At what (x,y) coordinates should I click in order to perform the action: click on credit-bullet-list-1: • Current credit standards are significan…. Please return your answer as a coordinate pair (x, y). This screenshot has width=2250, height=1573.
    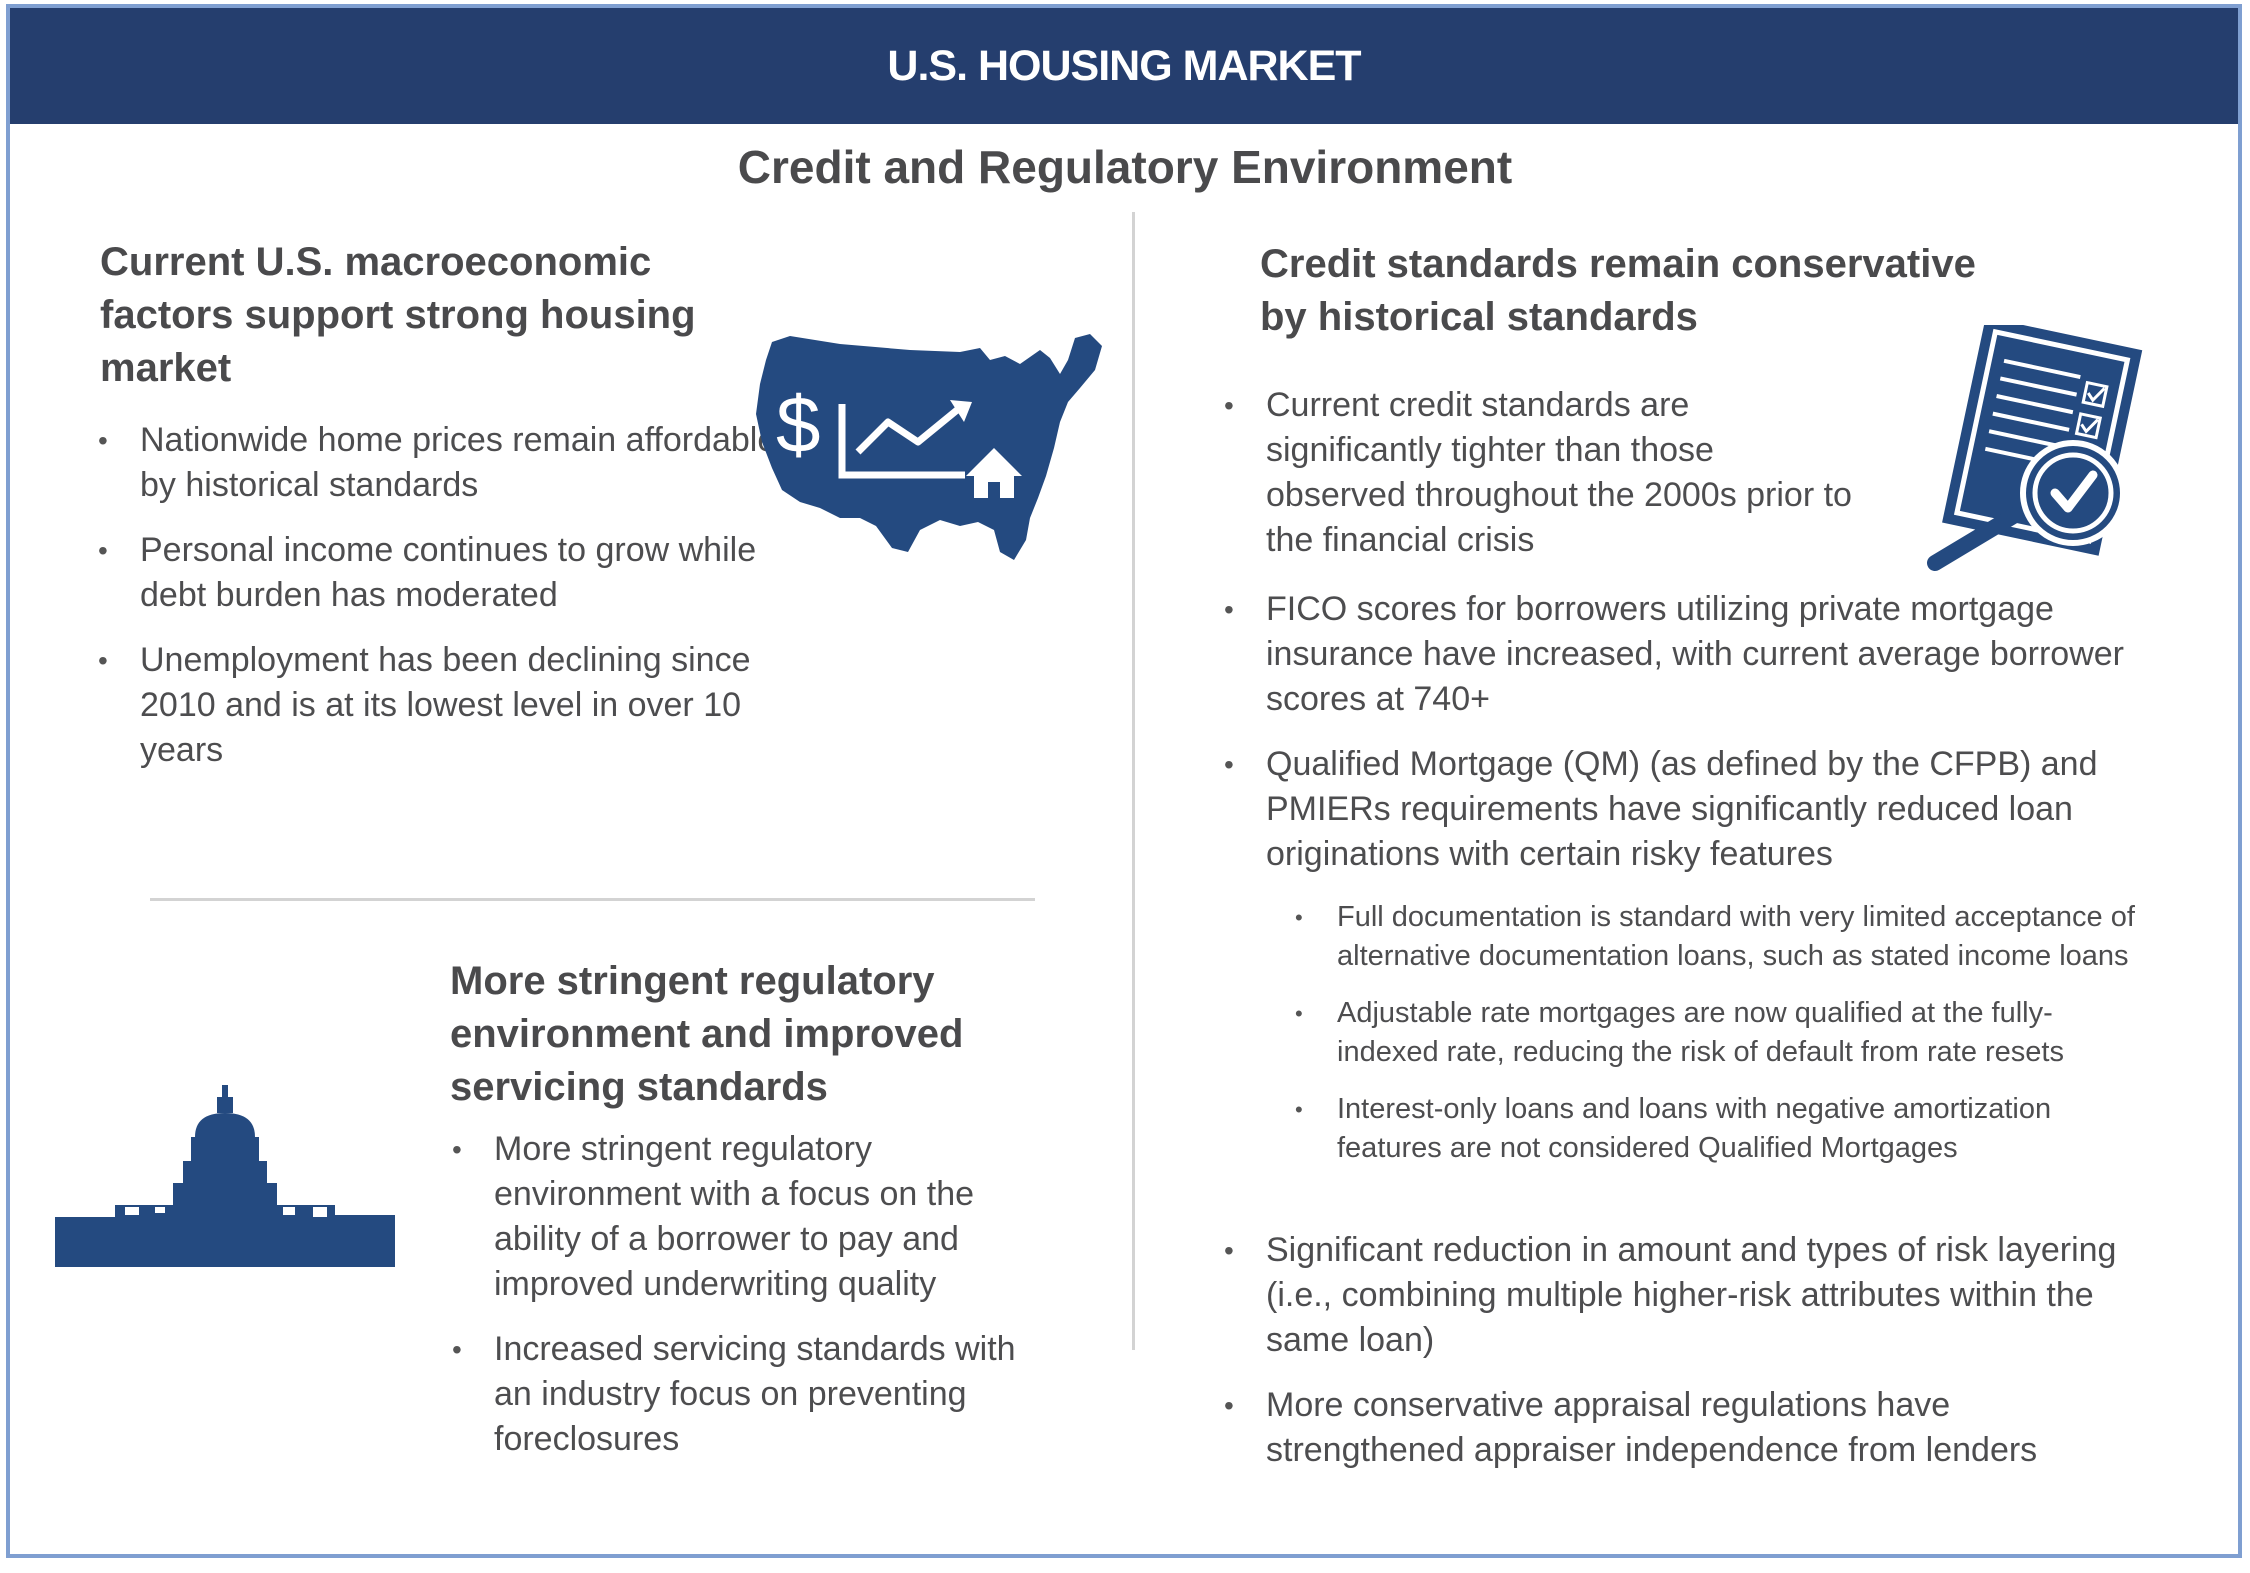
    Looking at the image, I should click on (1539, 483).